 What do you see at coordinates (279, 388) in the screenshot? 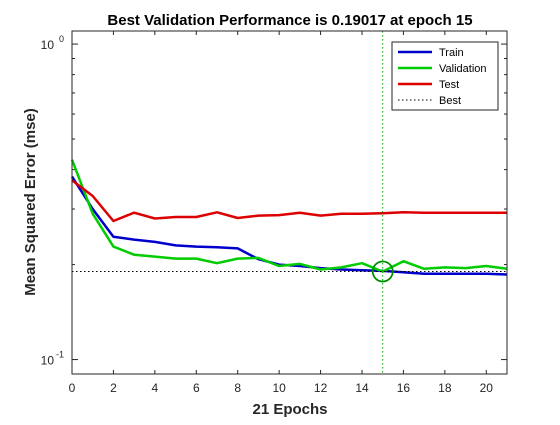
I see `x-tick-label: 10` at bounding box center [279, 388].